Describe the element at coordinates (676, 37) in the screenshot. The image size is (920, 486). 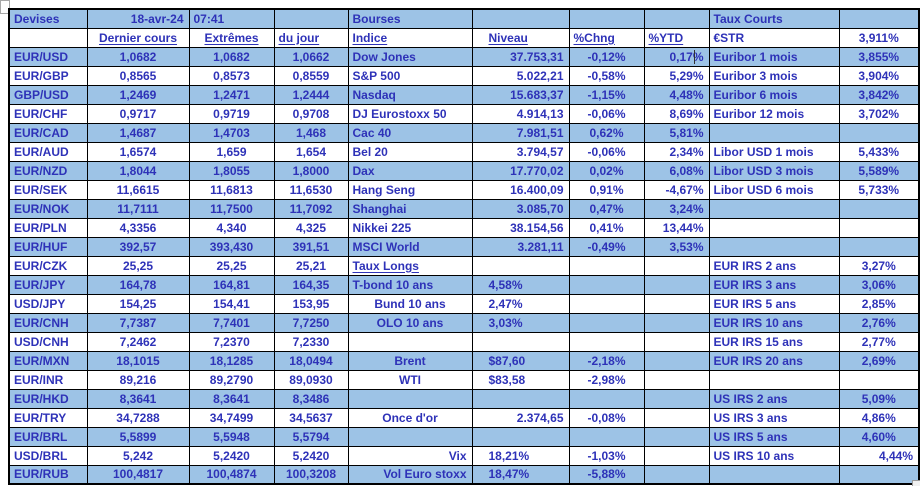
I see `pct-ytd-cell: %YTD` at that location.